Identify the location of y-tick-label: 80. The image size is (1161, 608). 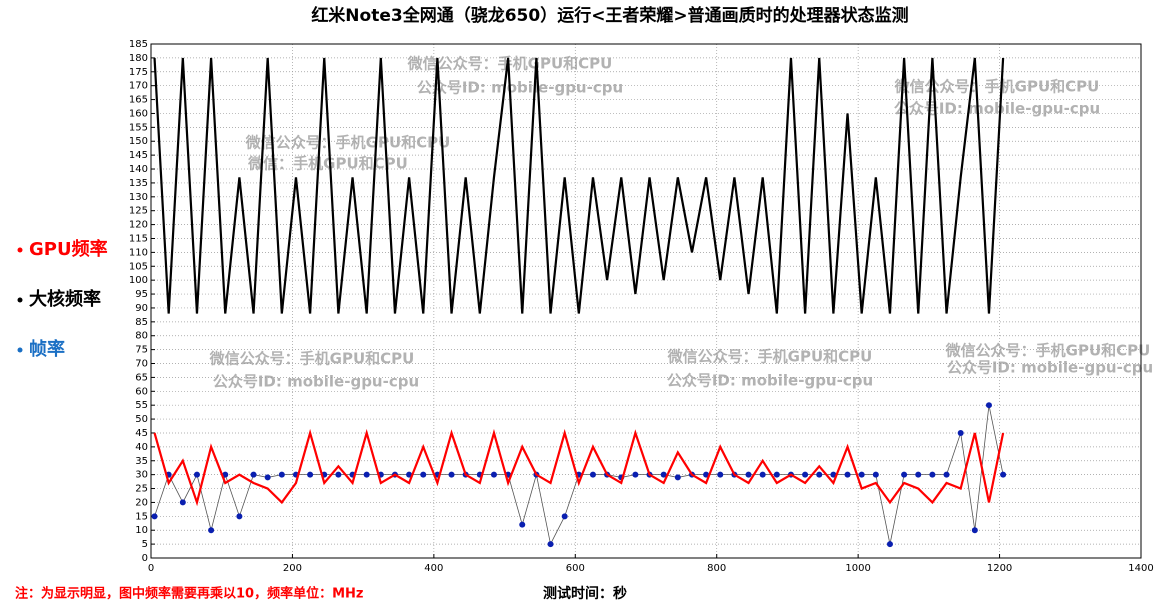
(141, 336).